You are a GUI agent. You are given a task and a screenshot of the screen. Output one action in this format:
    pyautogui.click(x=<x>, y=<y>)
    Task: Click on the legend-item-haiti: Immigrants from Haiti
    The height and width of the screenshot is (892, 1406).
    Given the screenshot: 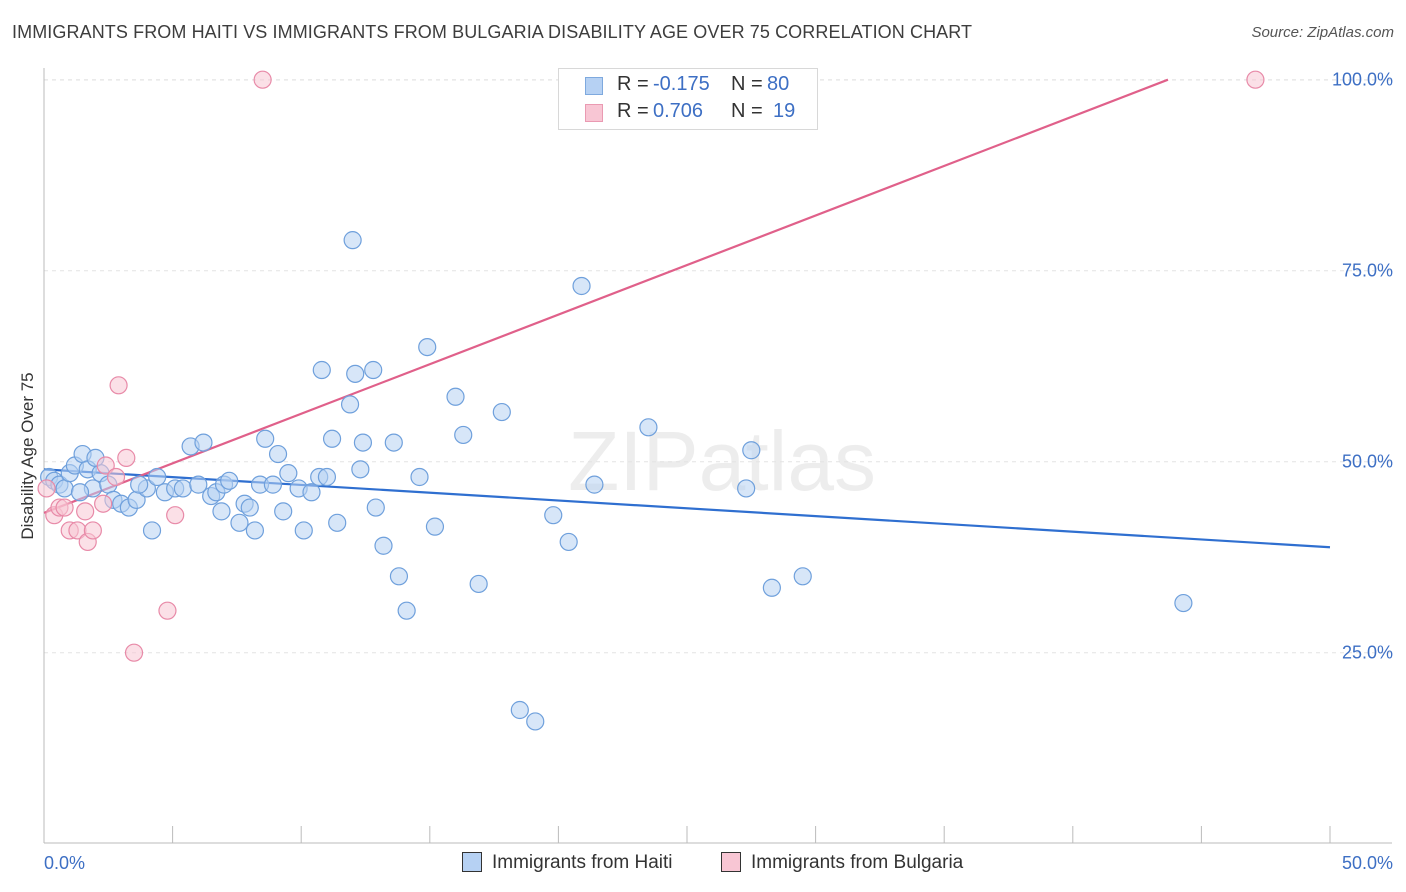 What is the action you would take?
    pyautogui.click(x=567, y=863)
    